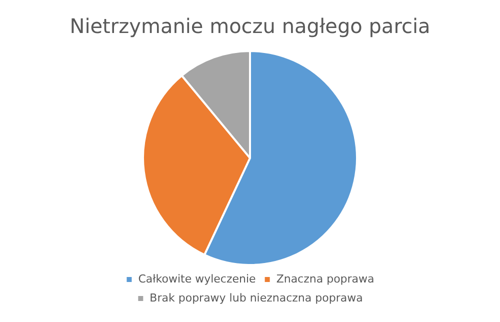 The width and height of the screenshot is (500, 322). What do you see at coordinates (325, 279) in the screenshot?
I see `legend-label: Znaczna poprawa` at bounding box center [325, 279].